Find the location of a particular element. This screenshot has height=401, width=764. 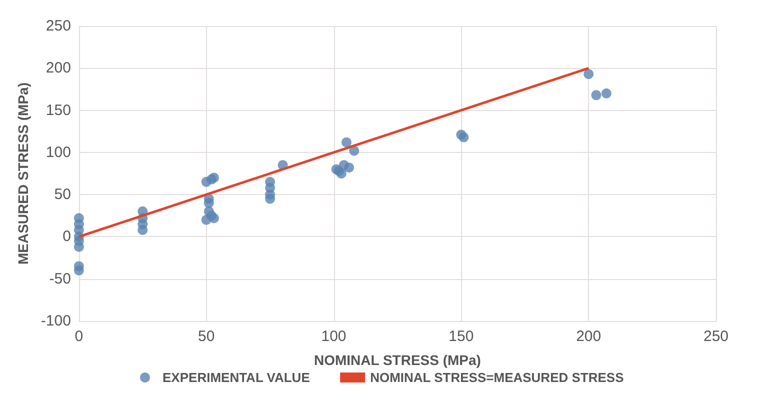

y-tick-label: 150 is located at coordinates (58, 110).